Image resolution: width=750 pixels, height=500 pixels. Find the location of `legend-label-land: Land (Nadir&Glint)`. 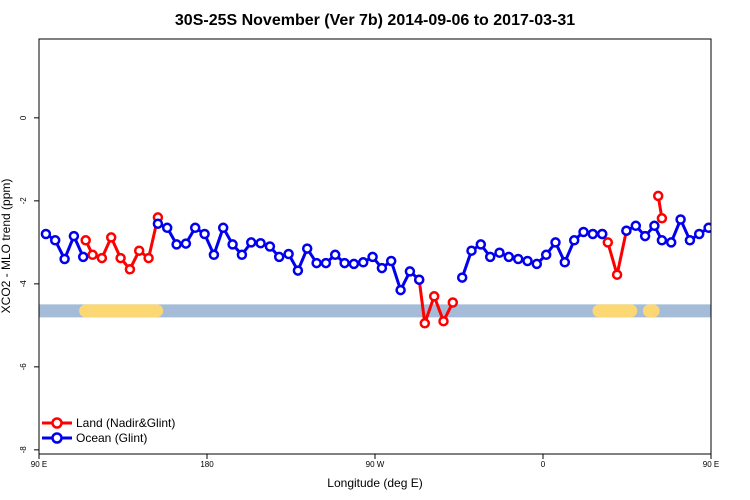

legend-label-land: Land (Nadir&Glint) is located at coordinates (125, 423).